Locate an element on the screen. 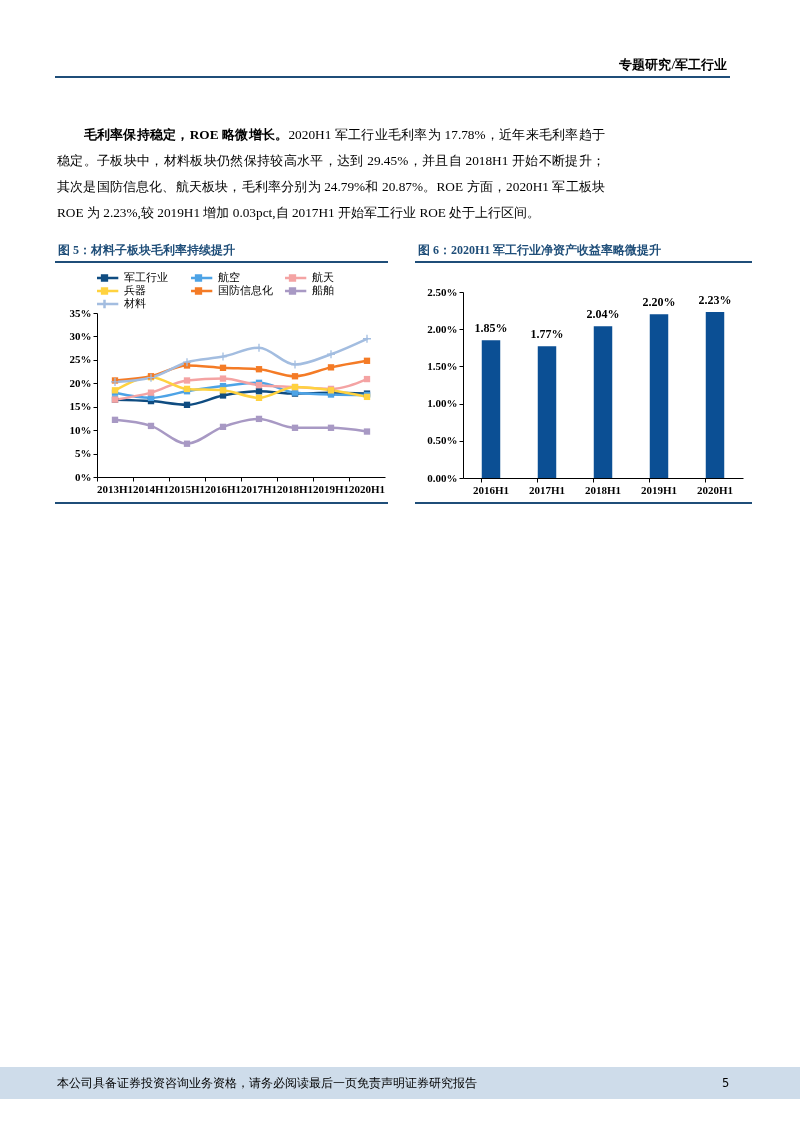  chart-title: 图 6：2020H1 军工行业净资产收益率略微提升 is located at coordinates (583, 251).